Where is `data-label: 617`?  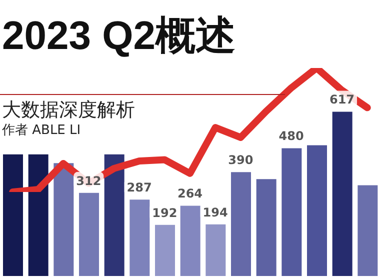 data-label: 617 is located at coordinates (342, 99).